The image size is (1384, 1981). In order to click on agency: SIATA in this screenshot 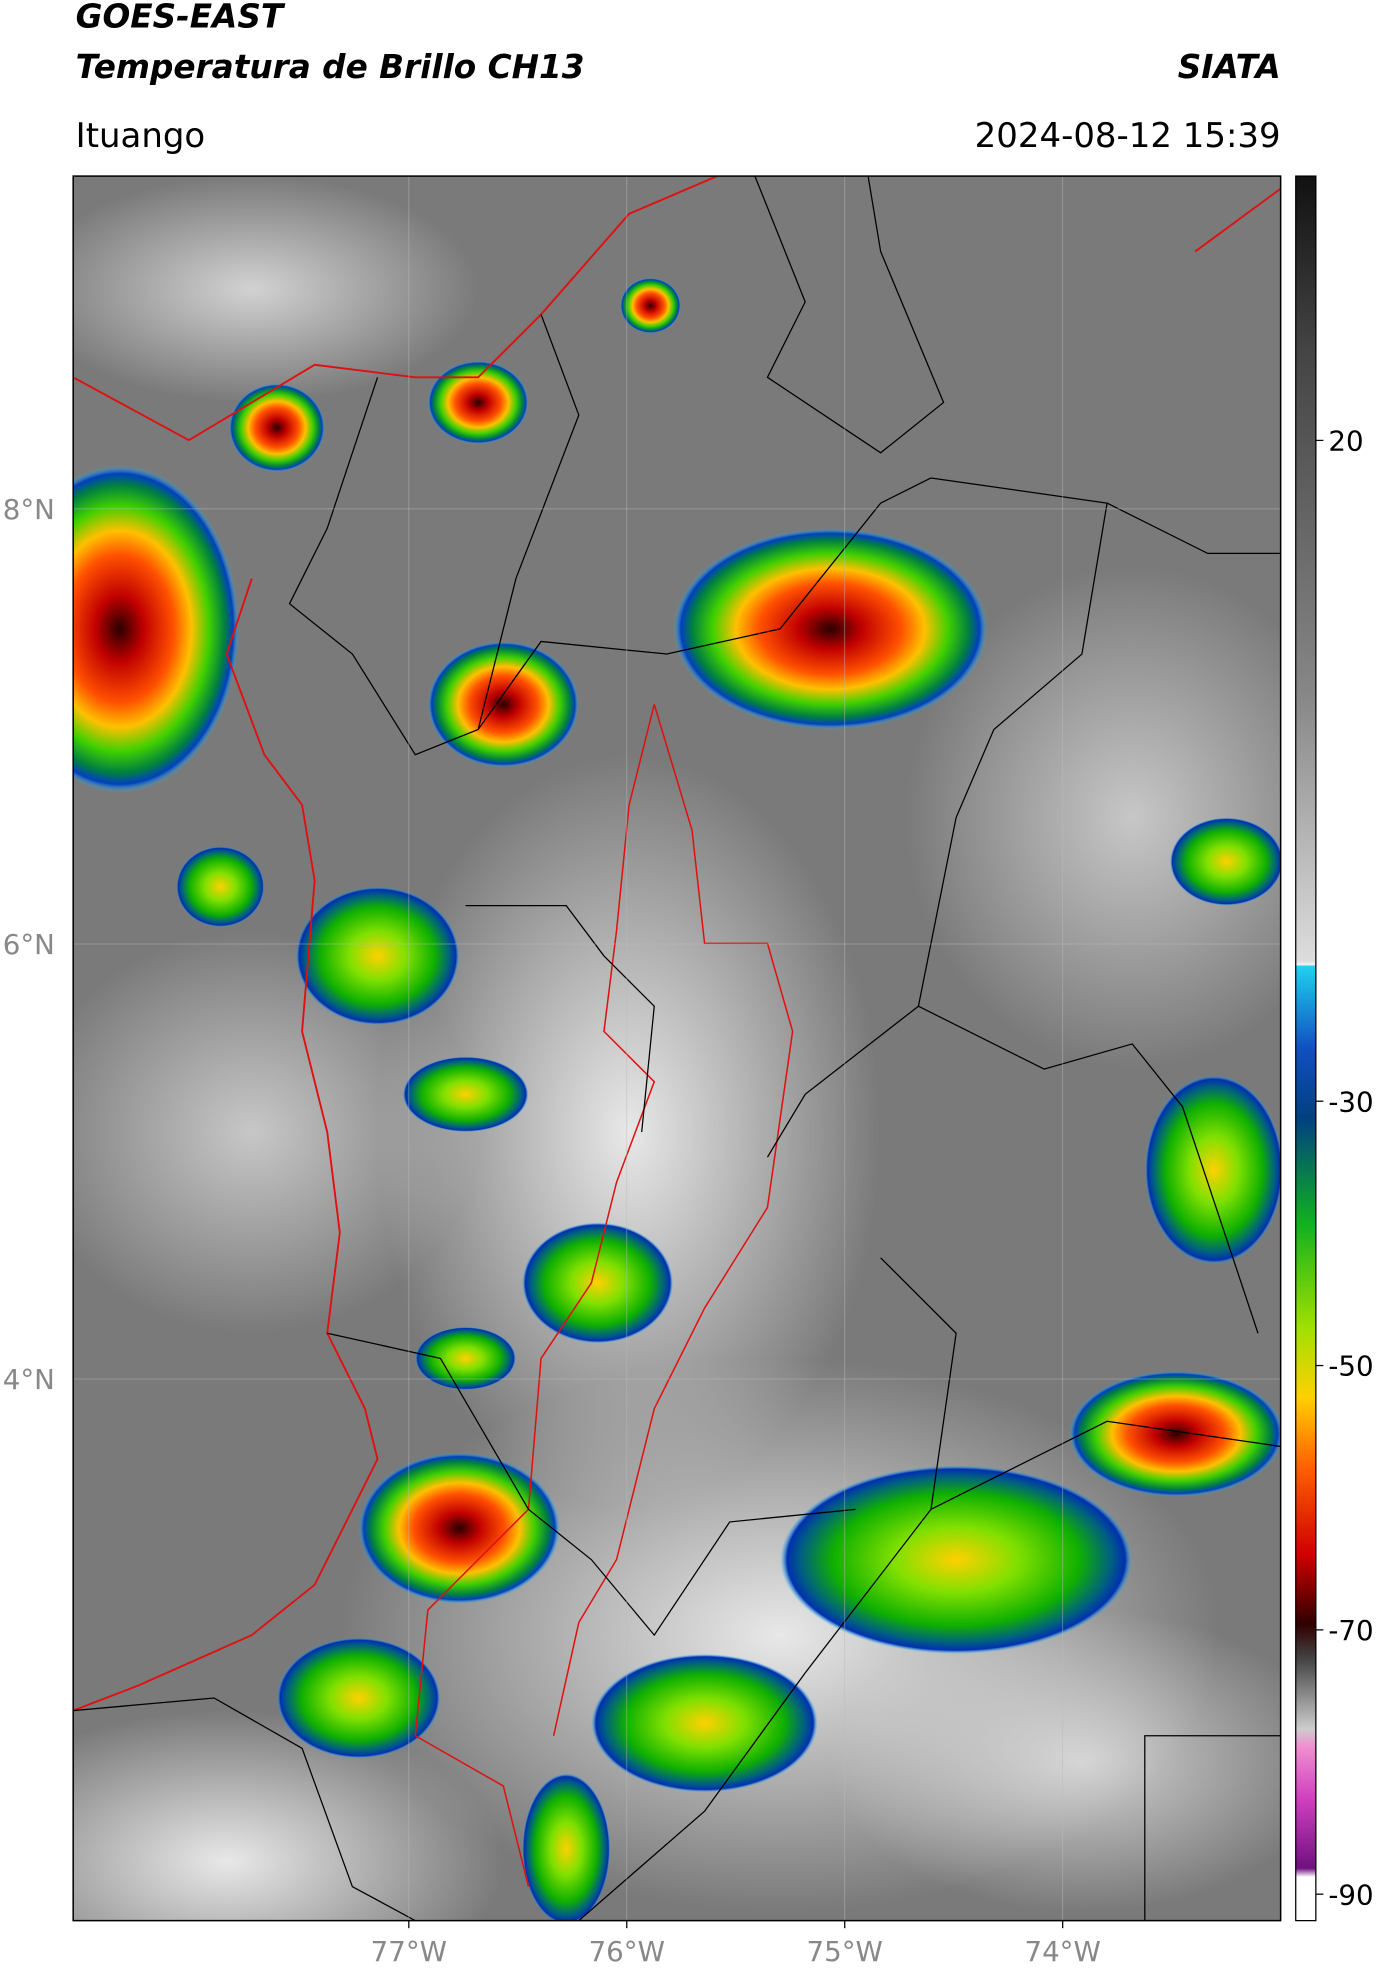, I will do `click(1229, 67)`.